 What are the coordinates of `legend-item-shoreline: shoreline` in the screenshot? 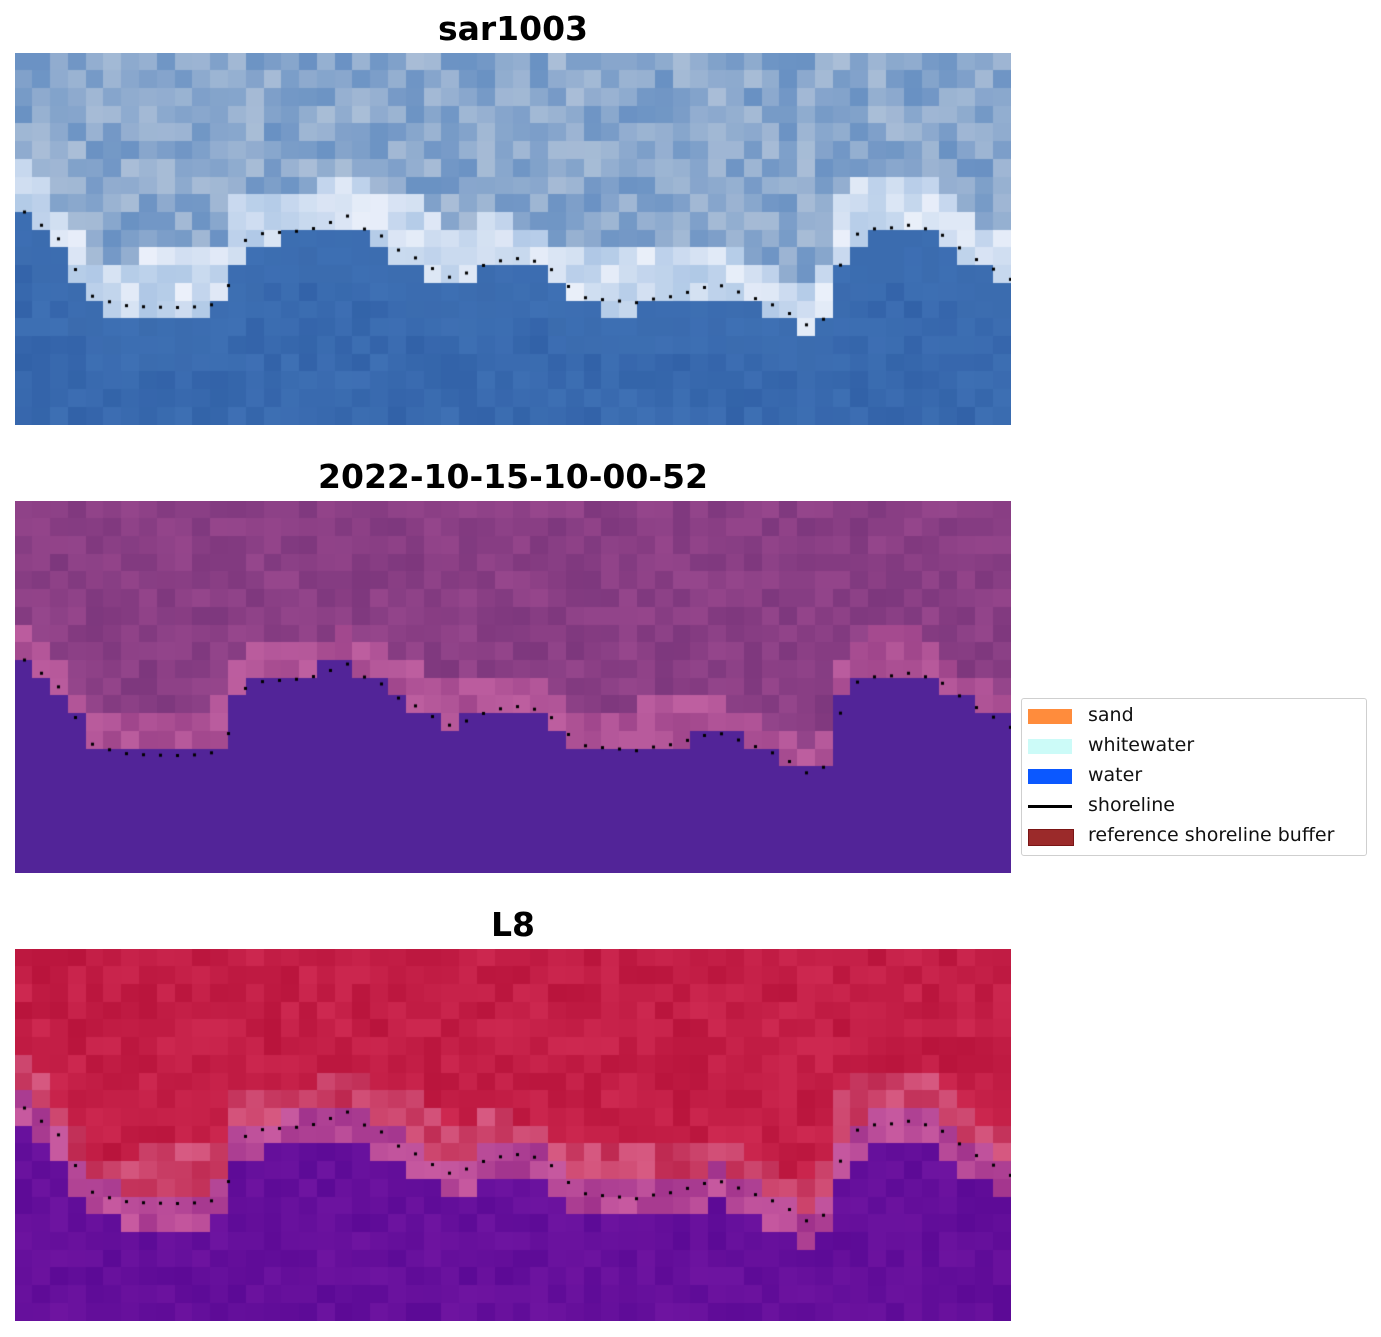 It's located at (1196, 806).